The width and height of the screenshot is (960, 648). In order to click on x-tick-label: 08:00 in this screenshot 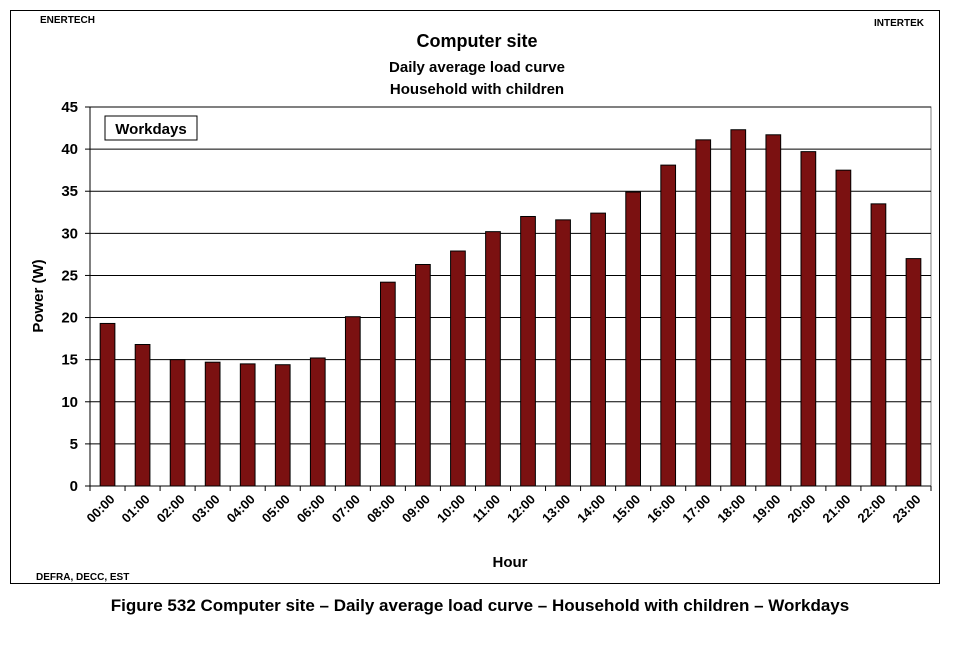, I will do `click(381, 509)`.